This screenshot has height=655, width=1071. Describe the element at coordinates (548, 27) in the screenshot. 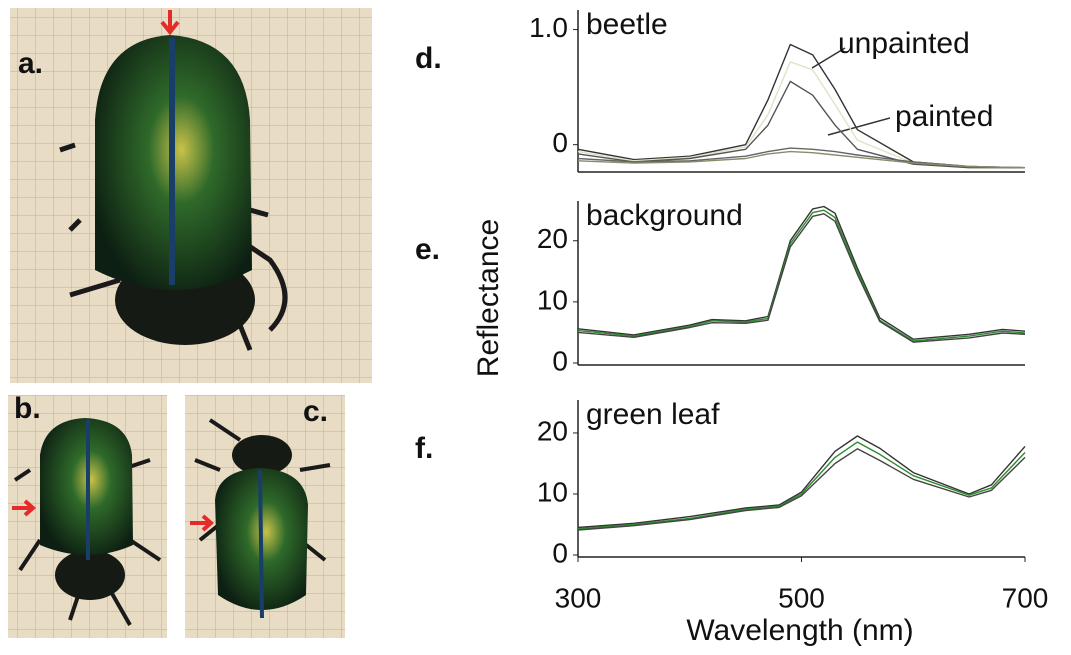

I see `y-tick-label: 1.0` at that location.